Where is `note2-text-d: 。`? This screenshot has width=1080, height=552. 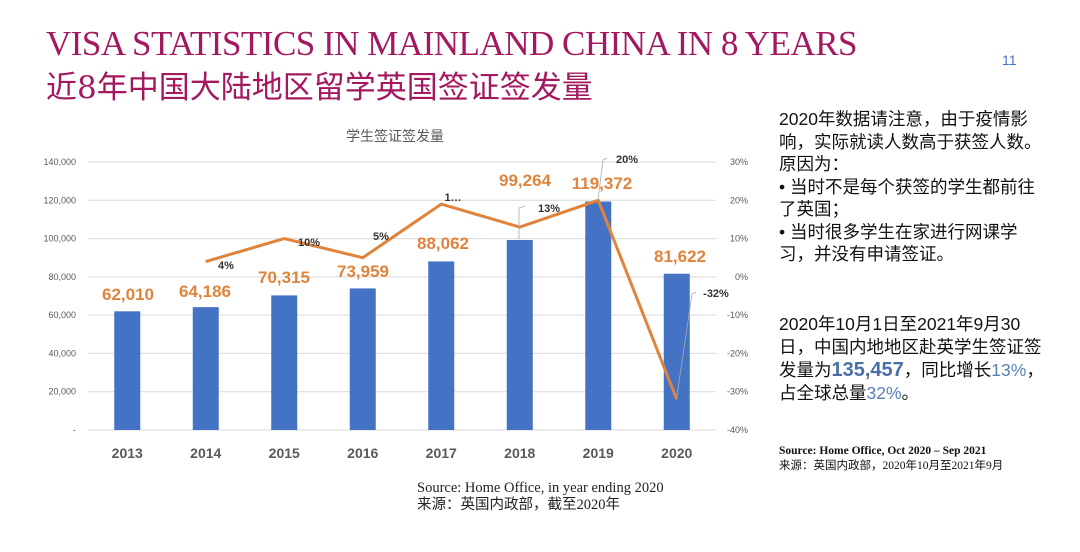 note2-text-d: 。 is located at coordinates (910, 393).